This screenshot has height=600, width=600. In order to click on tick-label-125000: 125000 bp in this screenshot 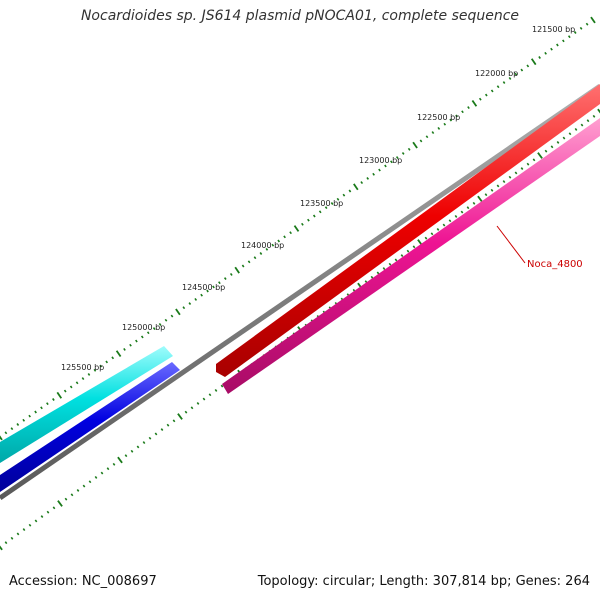, I will do `click(143, 327)`.